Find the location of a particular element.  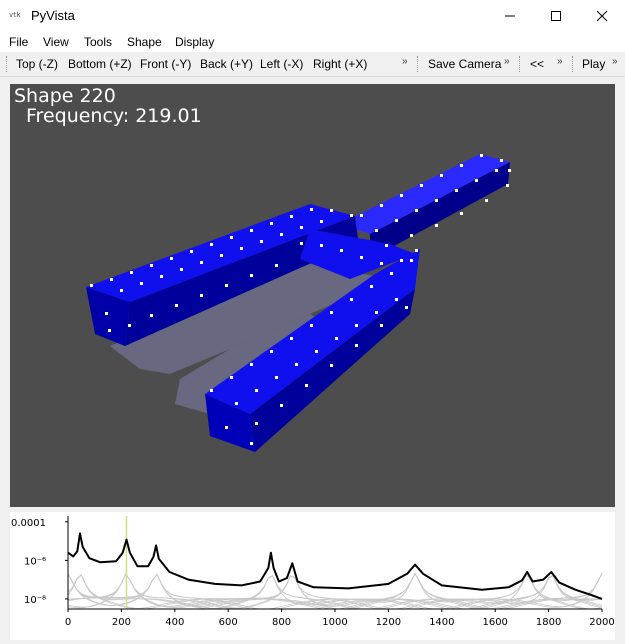

toolbar-overflow-2-icon: » is located at coordinates (507, 61).